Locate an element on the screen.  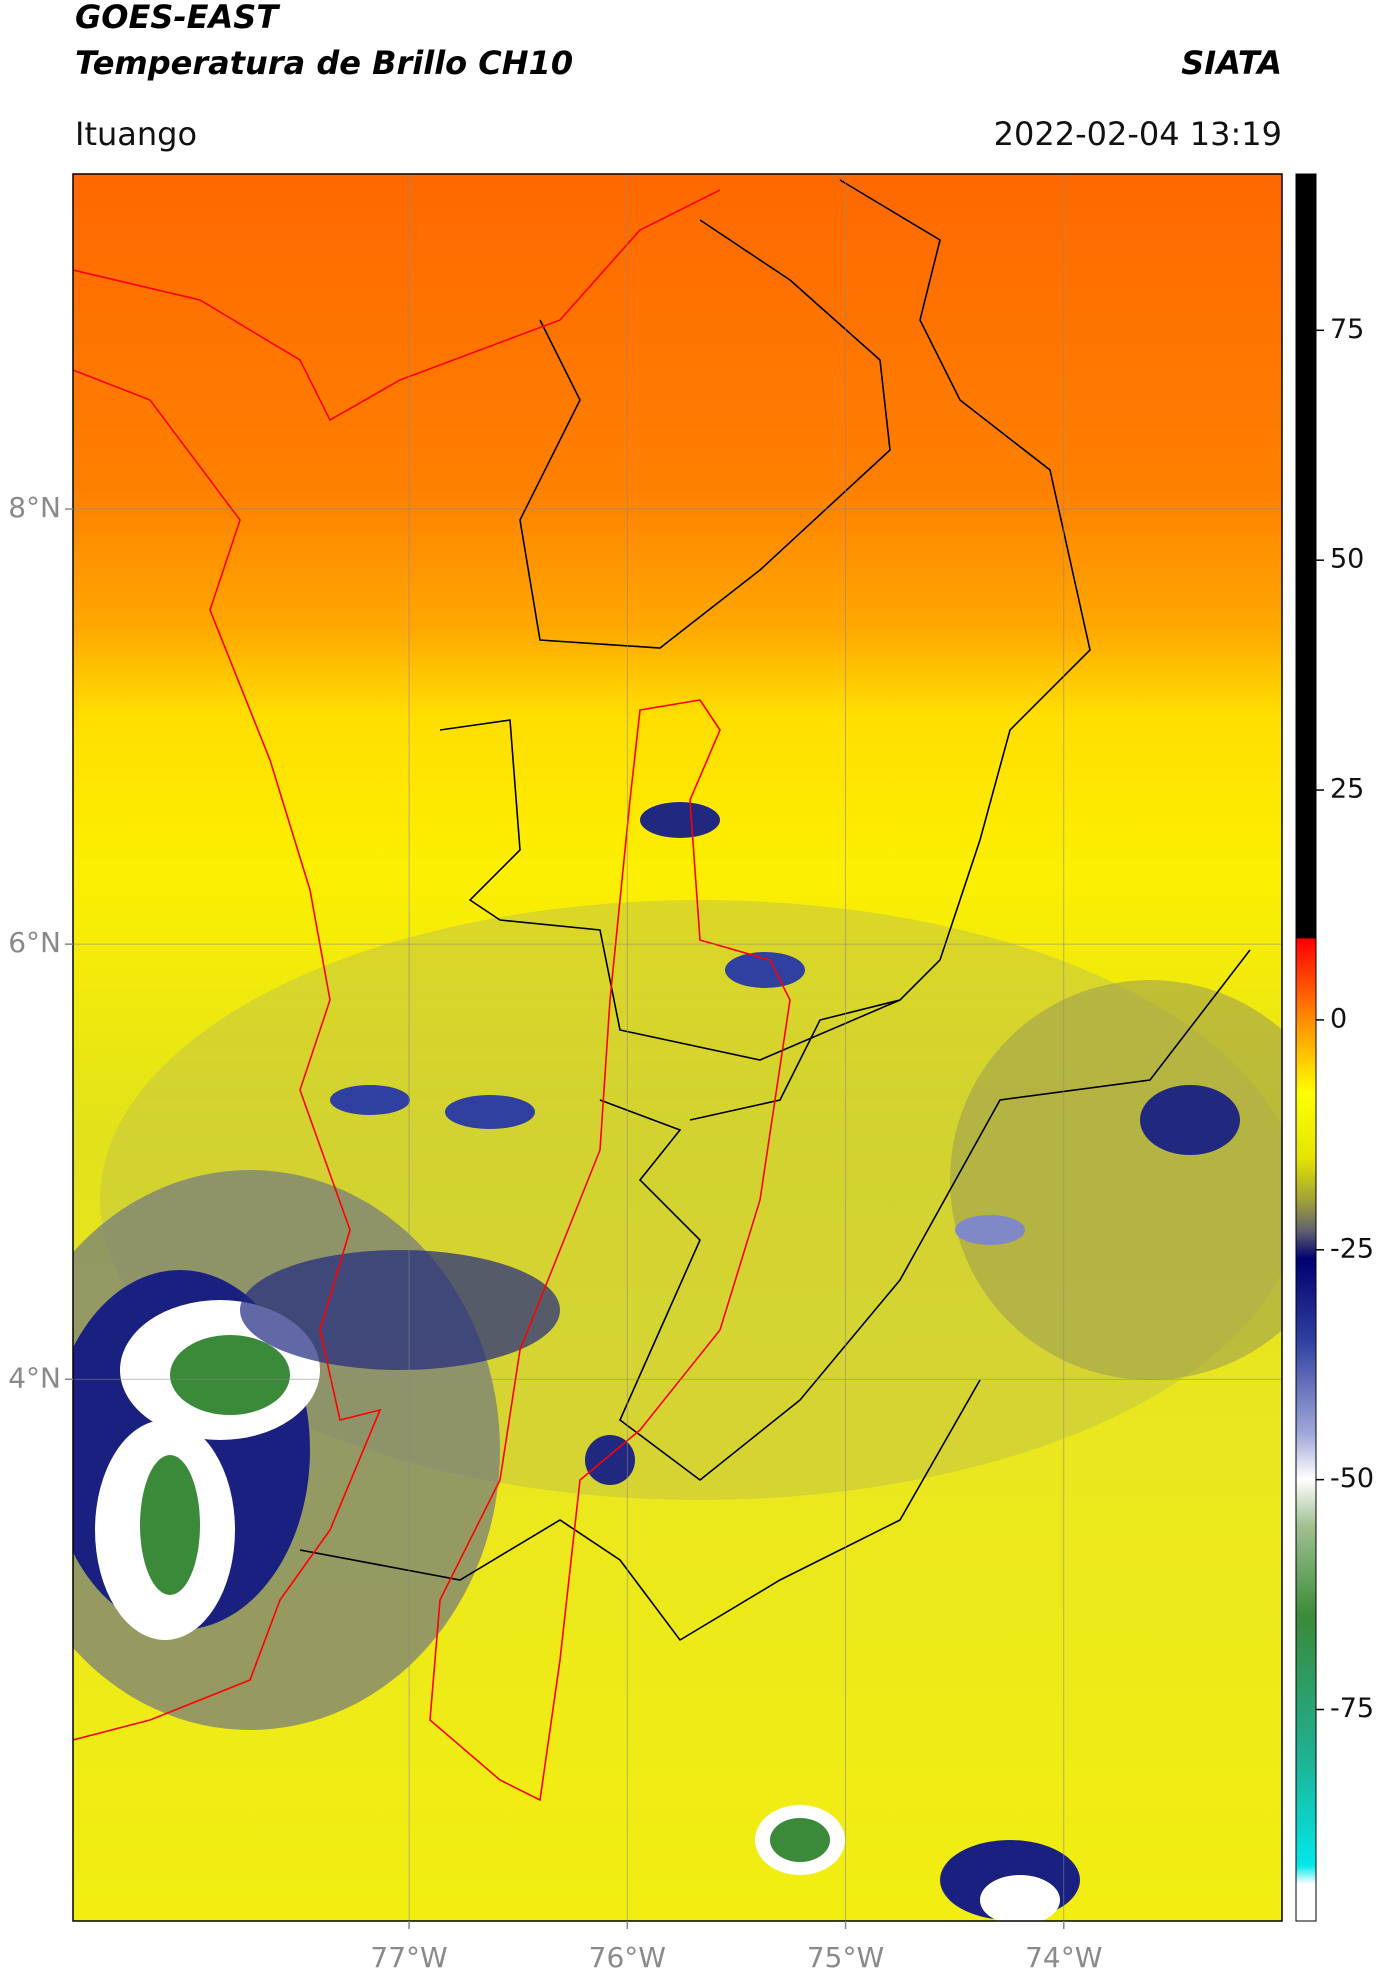
colorbar-label: -25 is located at coordinates (1352, 1248).